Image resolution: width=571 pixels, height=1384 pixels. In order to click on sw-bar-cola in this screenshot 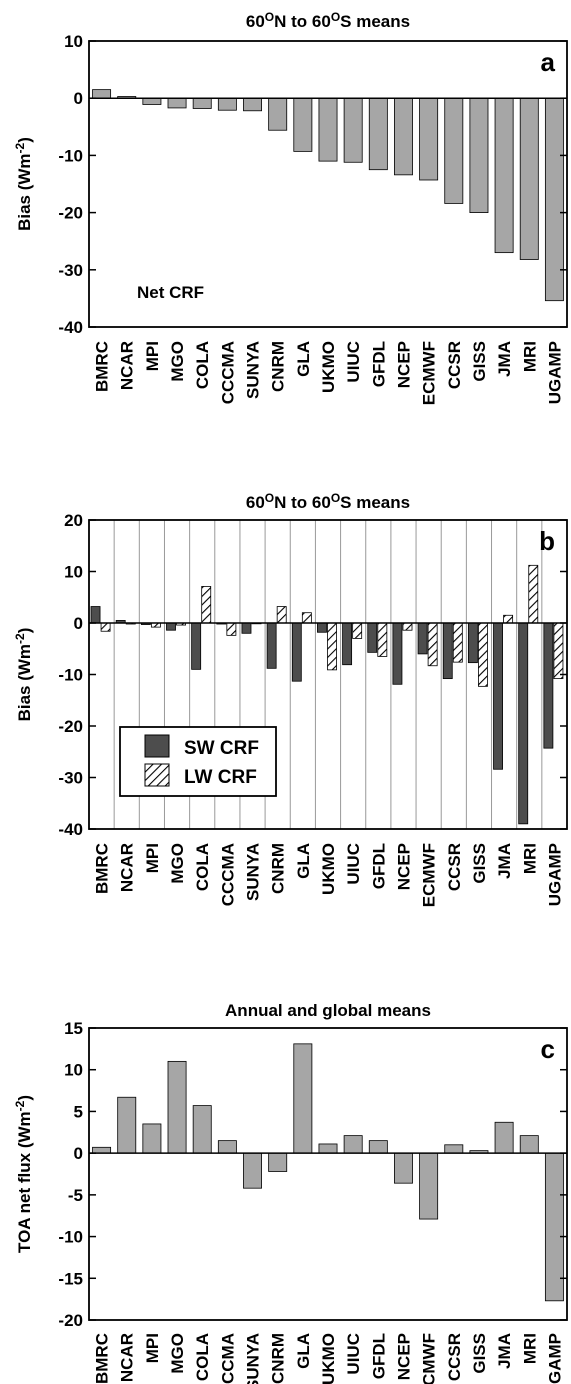, I will do `click(196, 646)`.